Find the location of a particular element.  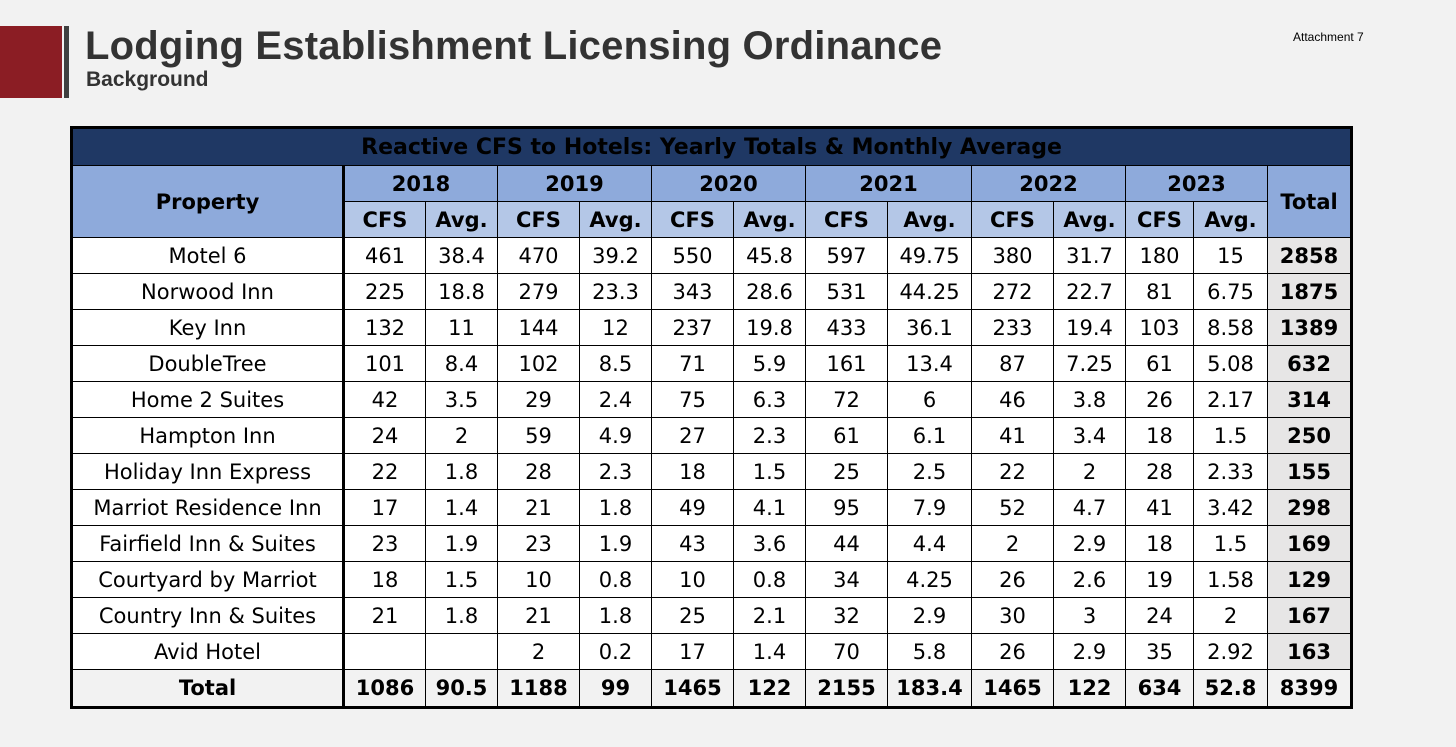

avg-cell: 2.6 is located at coordinates (1089, 579).